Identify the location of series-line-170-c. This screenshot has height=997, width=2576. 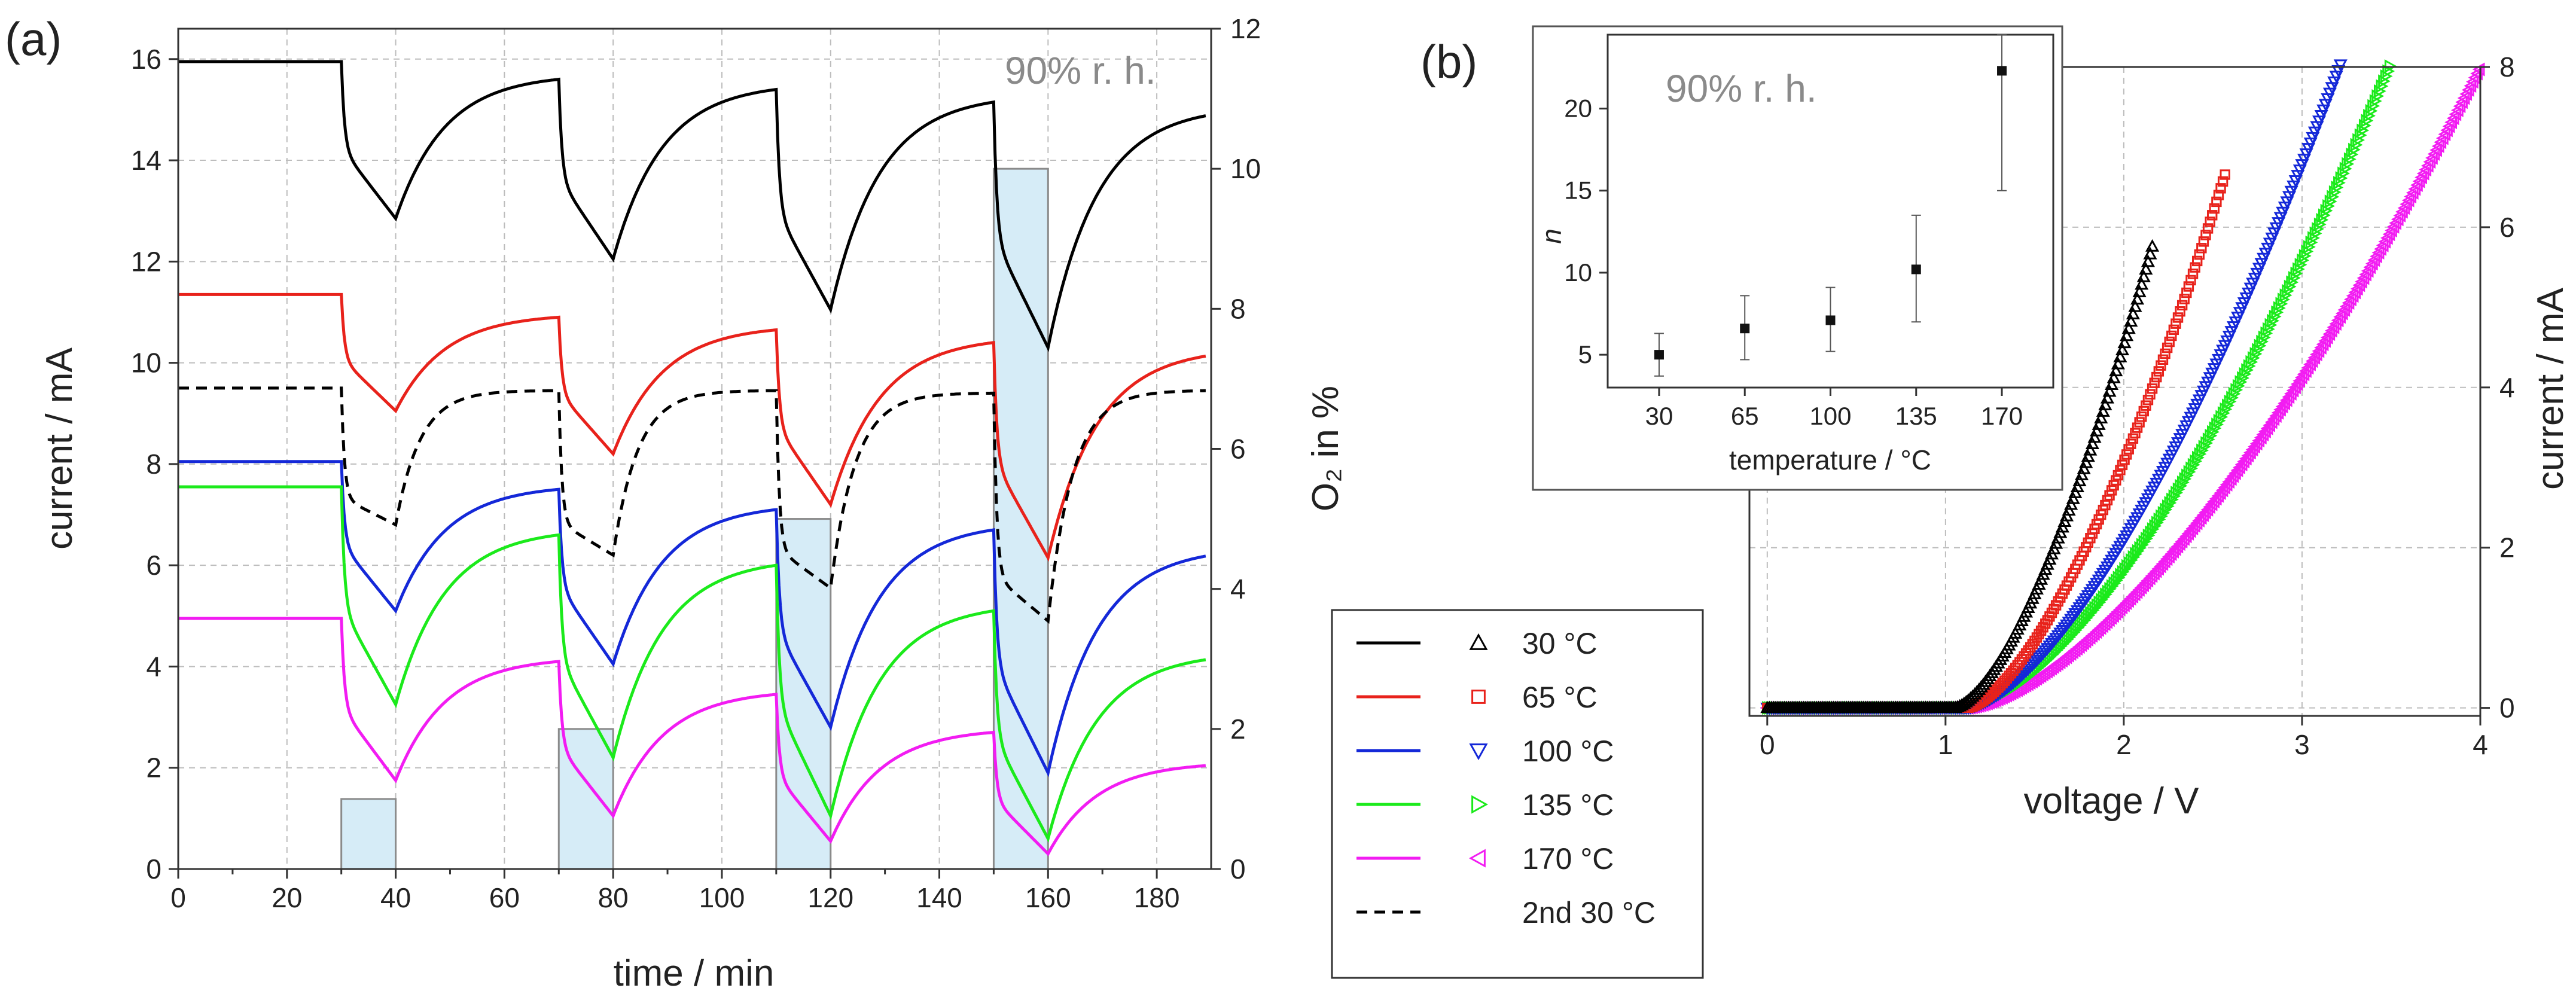
(692, 736).